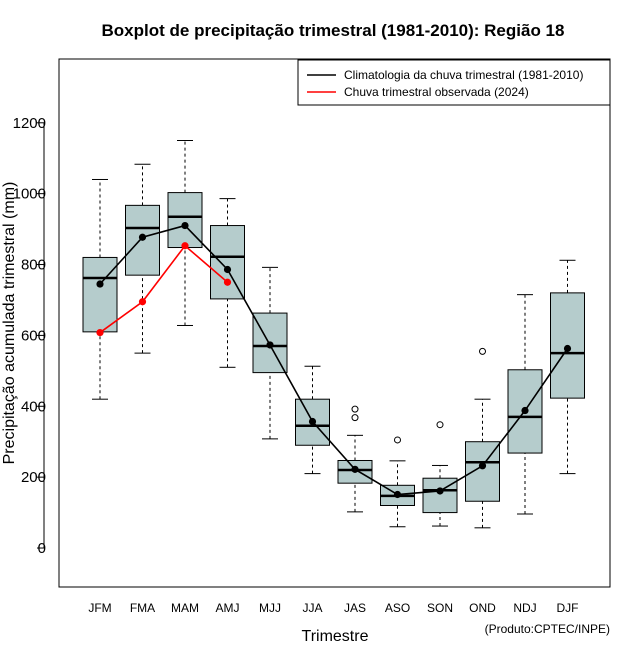  Describe the element at coordinates (547, 629) in the screenshot. I see `product-credit: (Produto:CPTEC/INPE)` at that location.